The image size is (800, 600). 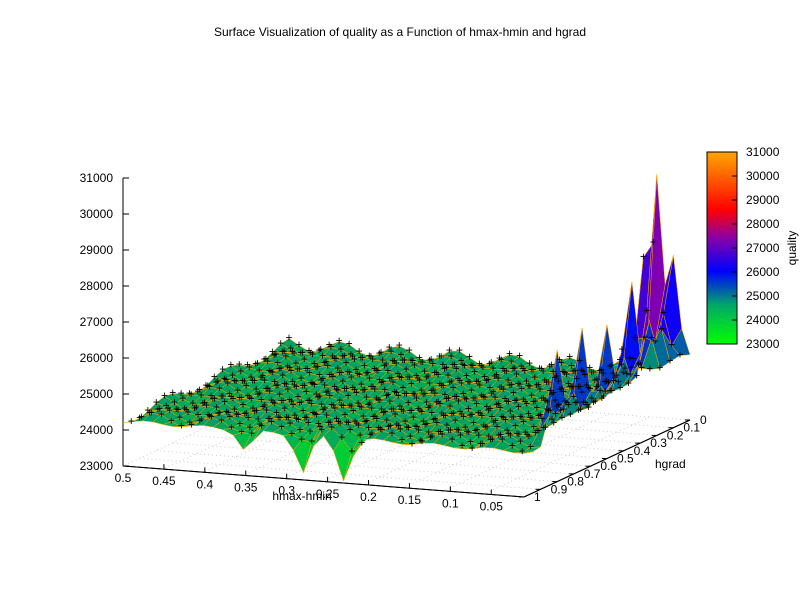 I want to click on x-axis-line, so click(x=323, y=481).